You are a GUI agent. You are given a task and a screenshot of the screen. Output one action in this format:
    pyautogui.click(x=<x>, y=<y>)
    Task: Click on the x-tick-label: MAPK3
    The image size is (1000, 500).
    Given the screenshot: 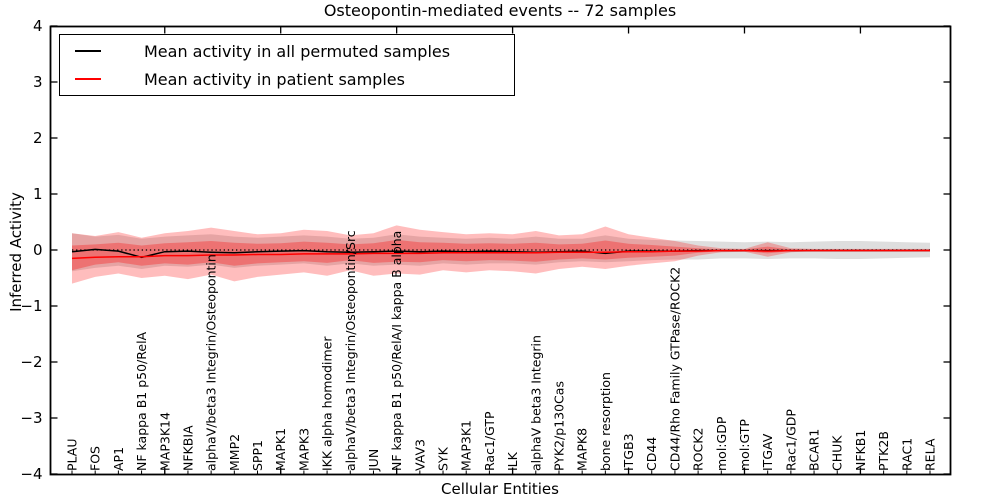 What is the action you would take?
    pyautogui.click(x=303, y=449)
    